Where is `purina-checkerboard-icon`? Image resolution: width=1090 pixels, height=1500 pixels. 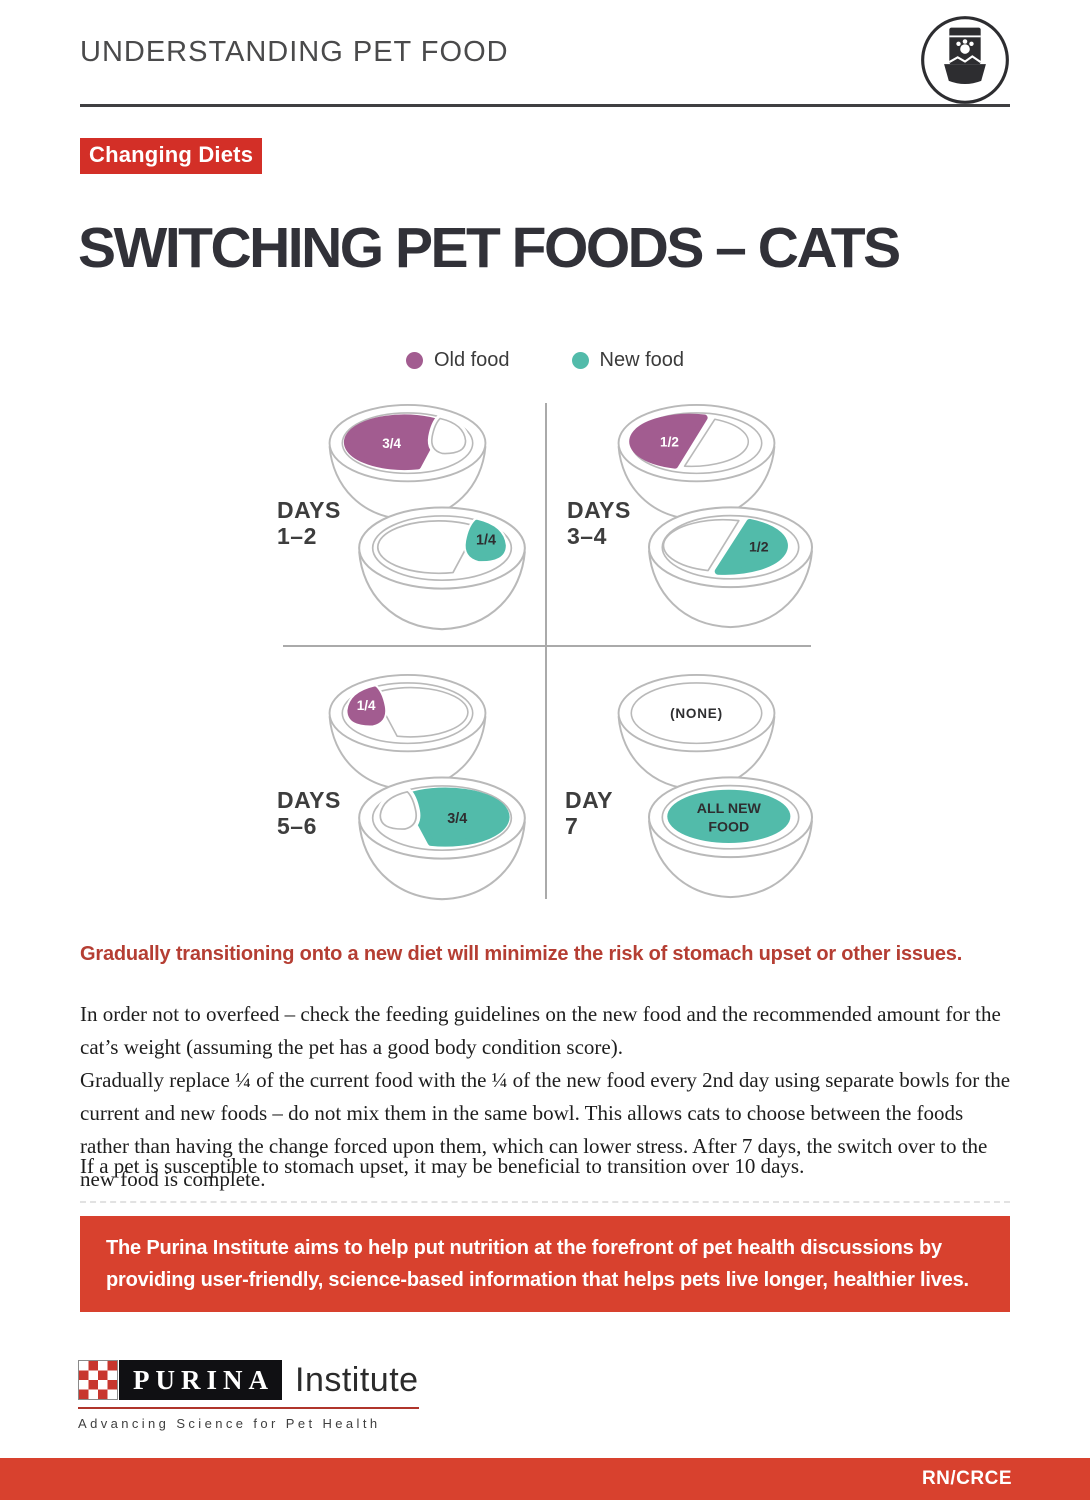 purina-checkerboard-icon is located at coordinates (98, 1380).